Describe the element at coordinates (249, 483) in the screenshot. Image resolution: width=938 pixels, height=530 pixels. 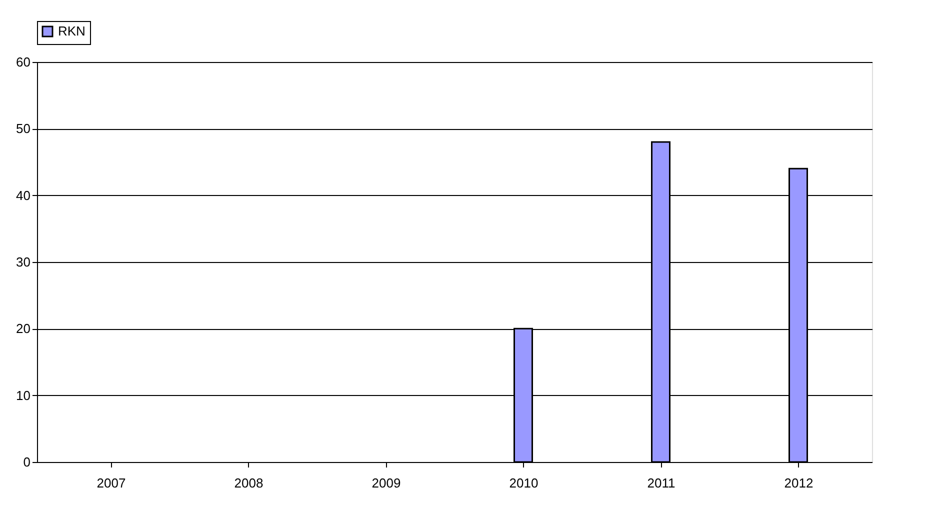
I see `x-tick-label: 2008` at that location.